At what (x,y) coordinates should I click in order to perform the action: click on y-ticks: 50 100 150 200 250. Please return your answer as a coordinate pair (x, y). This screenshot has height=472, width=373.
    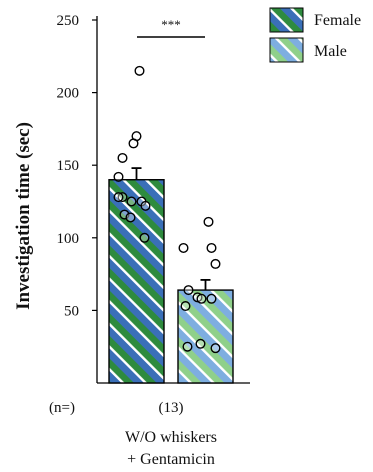
    Looking at the image, I should click on (77, 166).